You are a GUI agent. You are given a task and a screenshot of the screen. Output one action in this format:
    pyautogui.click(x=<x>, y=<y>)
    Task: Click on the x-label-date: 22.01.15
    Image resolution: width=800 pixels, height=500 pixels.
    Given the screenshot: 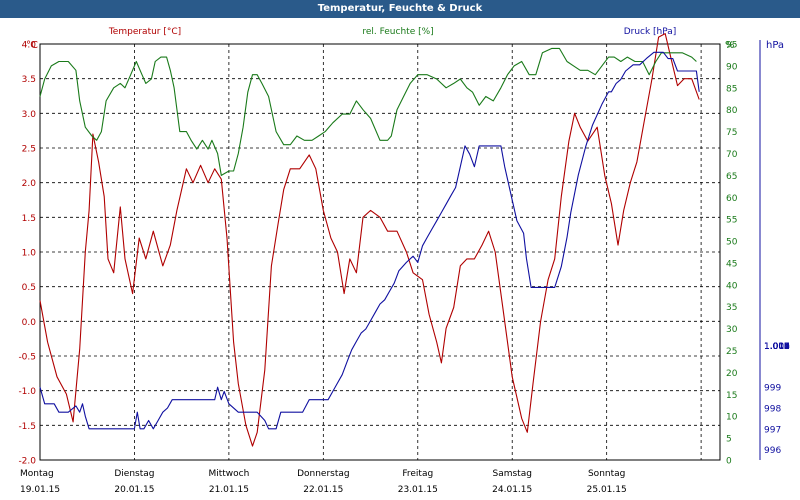 What is the action you would take?
    pyautogui.click(x=323, y=490)
    